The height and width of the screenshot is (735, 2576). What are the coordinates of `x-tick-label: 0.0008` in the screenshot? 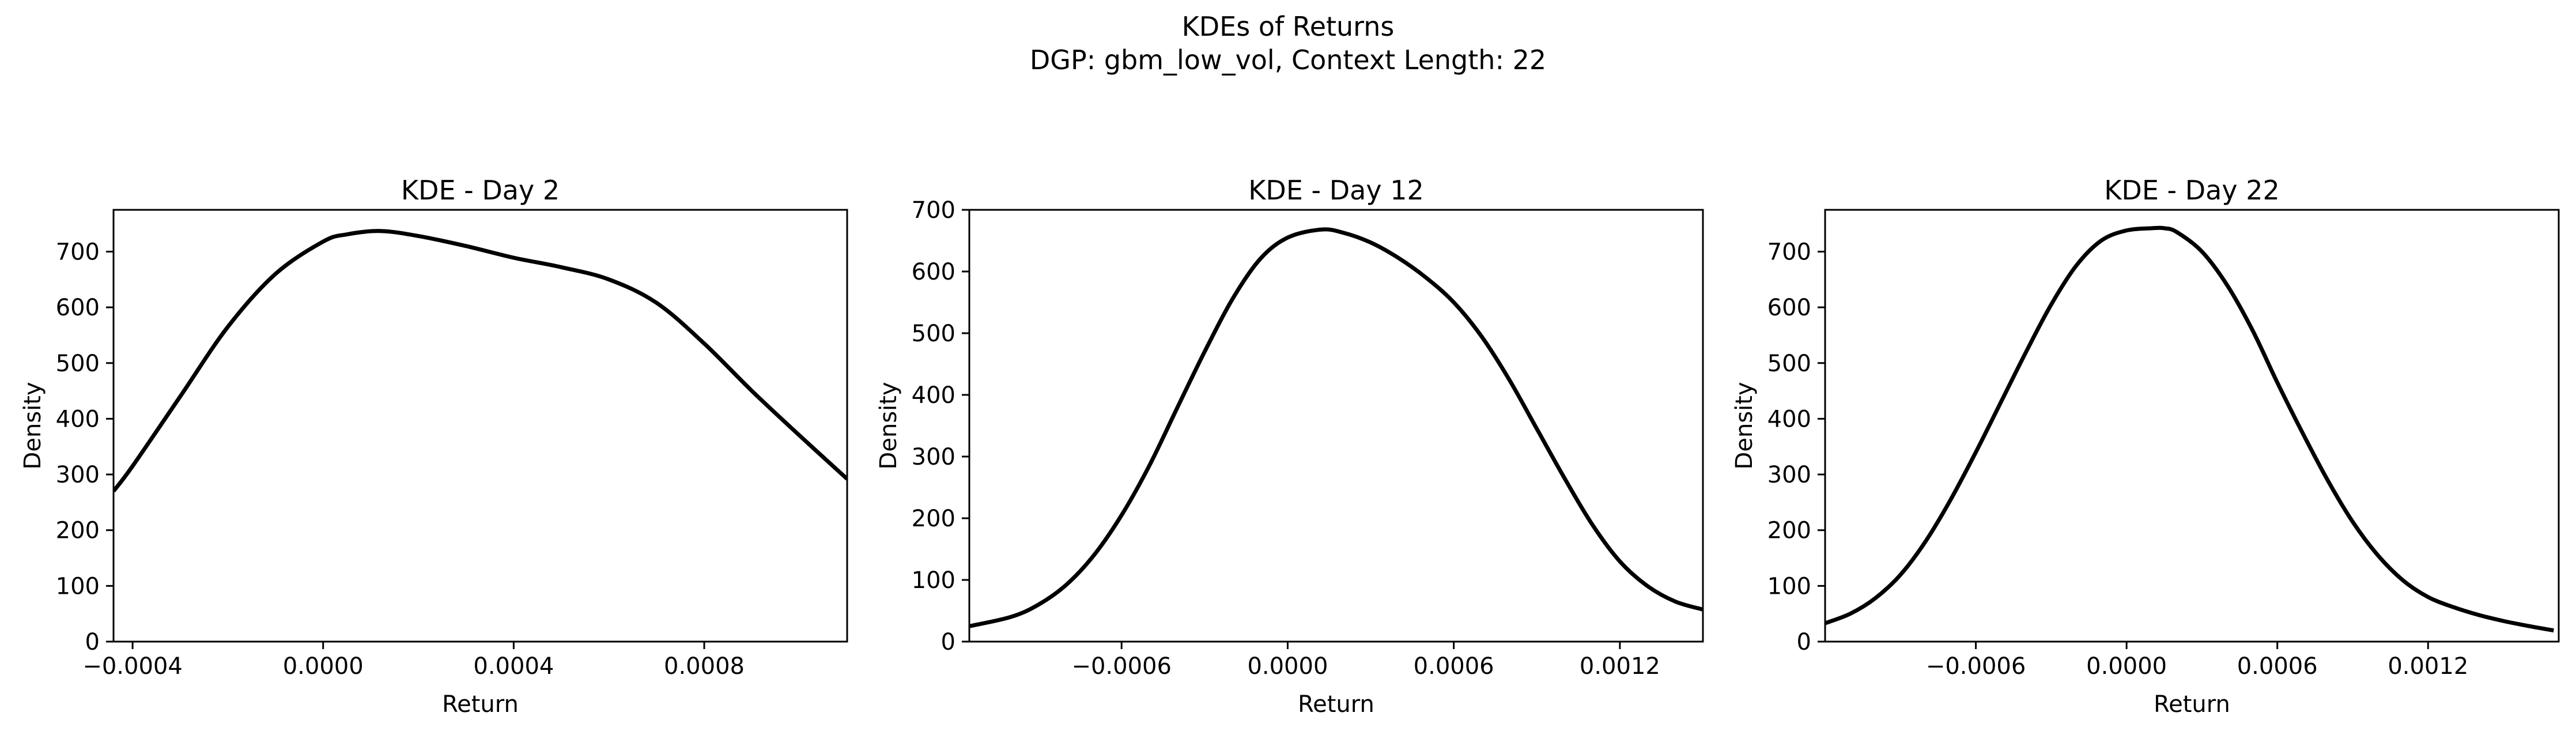 It's located at (704, 666).